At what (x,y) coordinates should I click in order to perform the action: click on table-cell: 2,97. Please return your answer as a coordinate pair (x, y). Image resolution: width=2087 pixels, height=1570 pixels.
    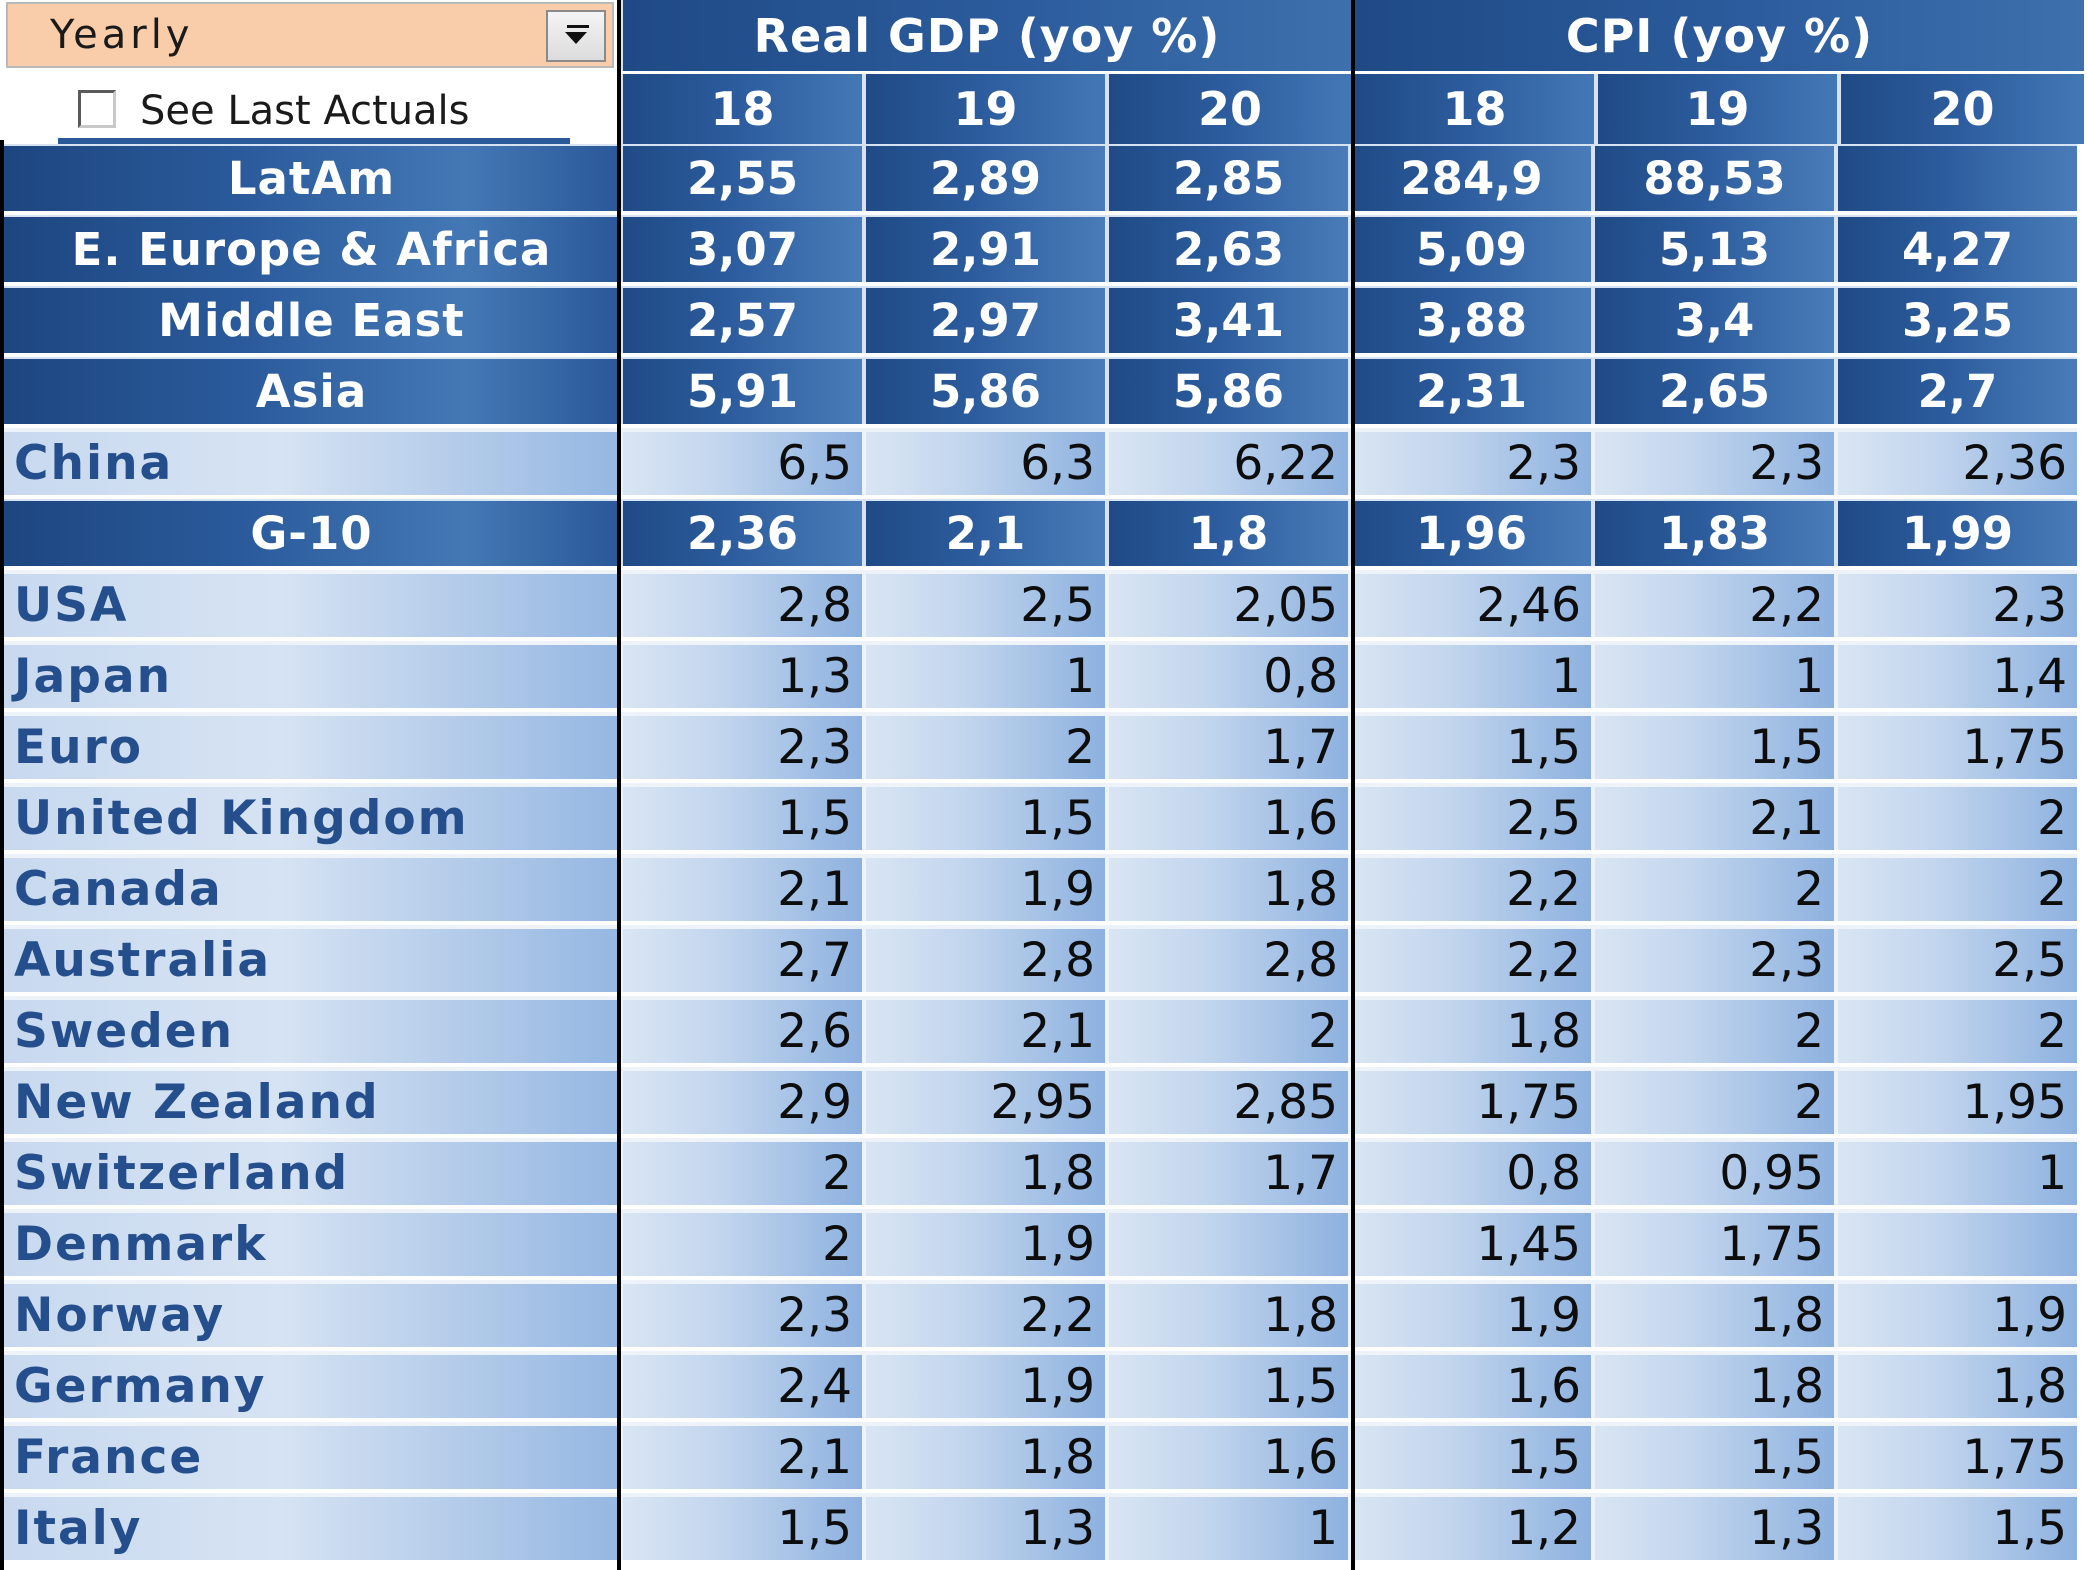
    Looking at the image, I should click on (983, 319).